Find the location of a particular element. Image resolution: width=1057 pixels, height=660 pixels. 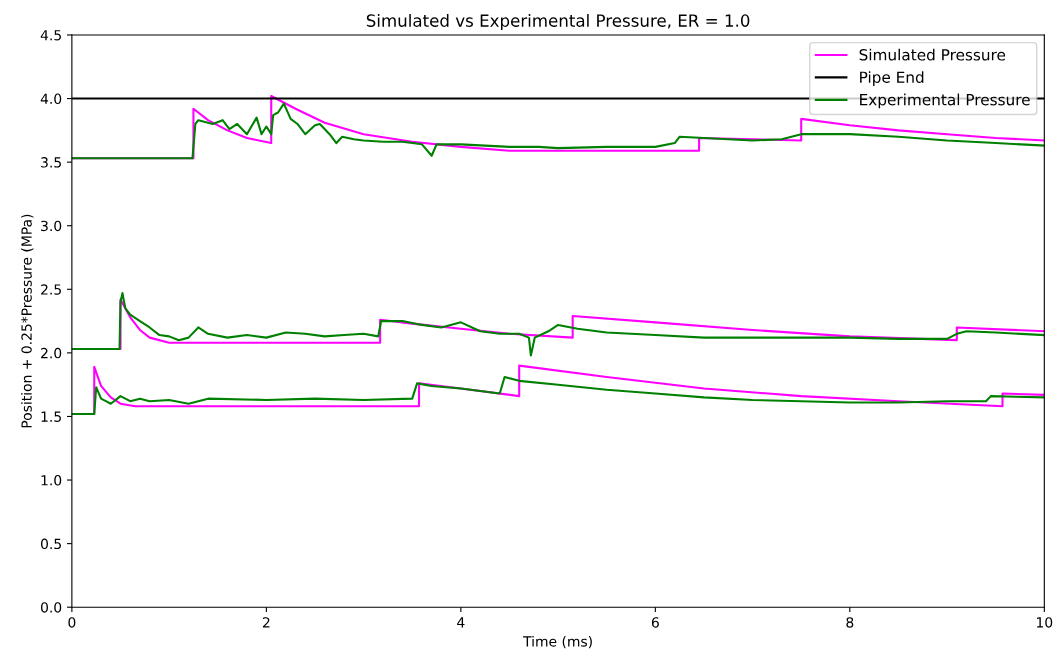

y-tick-label: 0.5 is located at coordinates (50, 544).